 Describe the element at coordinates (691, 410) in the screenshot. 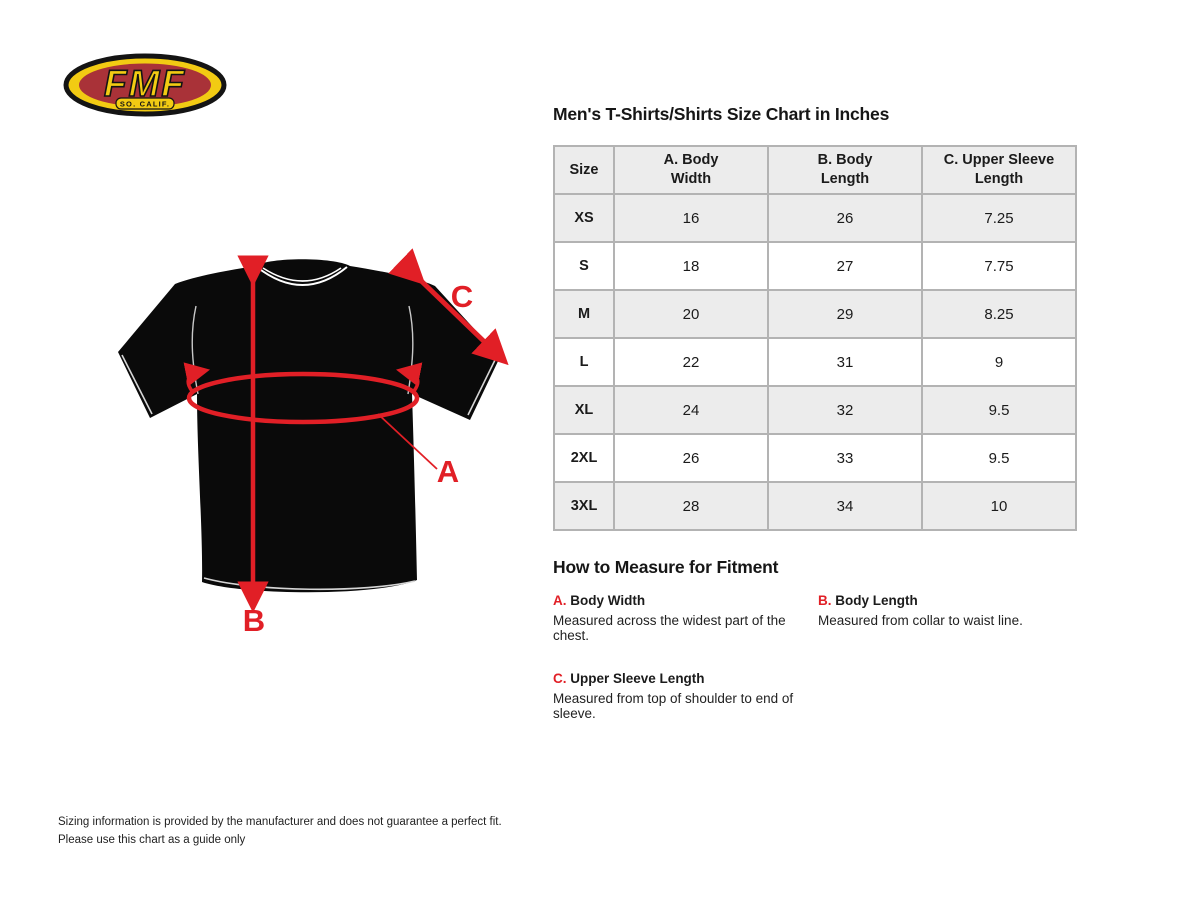

I see `cell-body-width: 24` at that location.